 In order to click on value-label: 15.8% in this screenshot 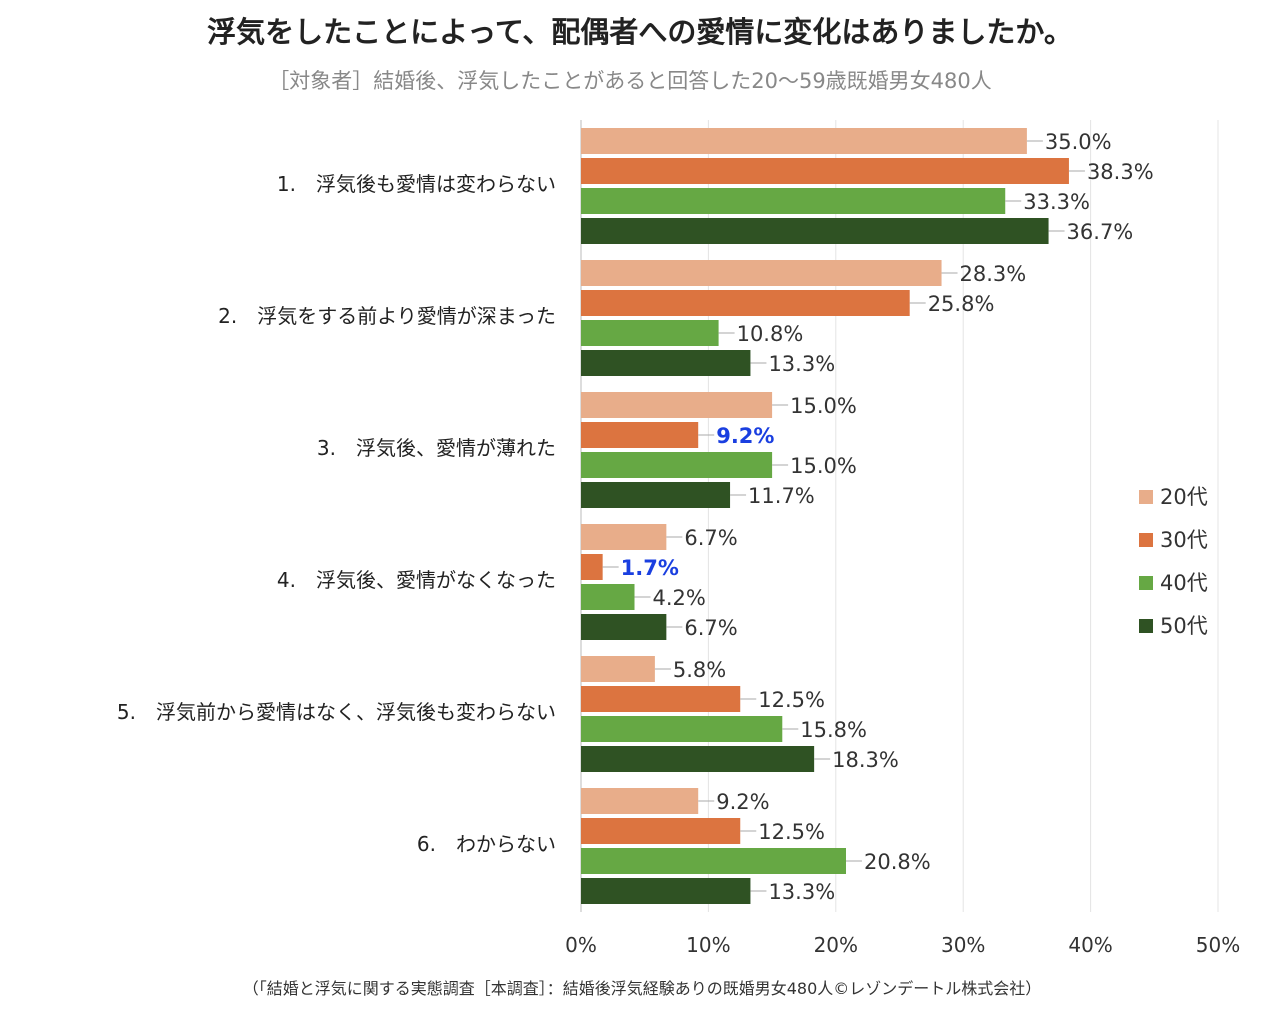, I will do `click(833, 730)`.